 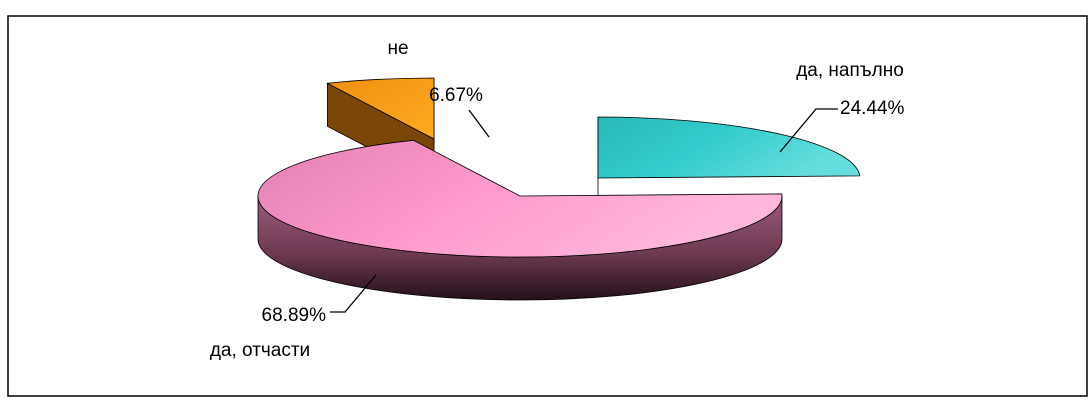 What do you see at coordinates (808, 130) in the screenshot?
I see `leader-line-da-napalno` at bounding box center [808, 130].